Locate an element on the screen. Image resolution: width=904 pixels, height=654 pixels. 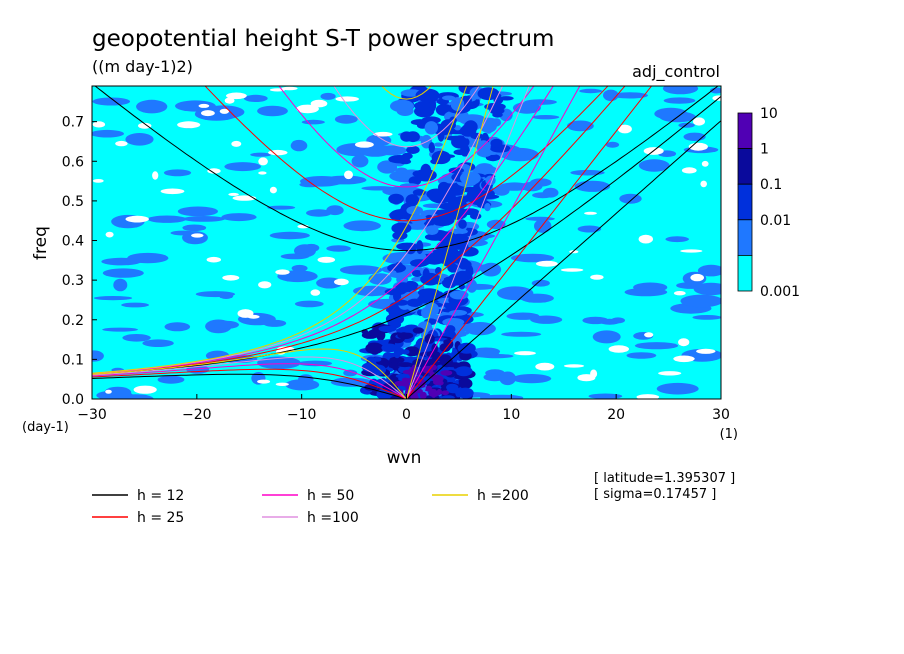
x-tick-label: 20 is located at coordinates (616, 415).